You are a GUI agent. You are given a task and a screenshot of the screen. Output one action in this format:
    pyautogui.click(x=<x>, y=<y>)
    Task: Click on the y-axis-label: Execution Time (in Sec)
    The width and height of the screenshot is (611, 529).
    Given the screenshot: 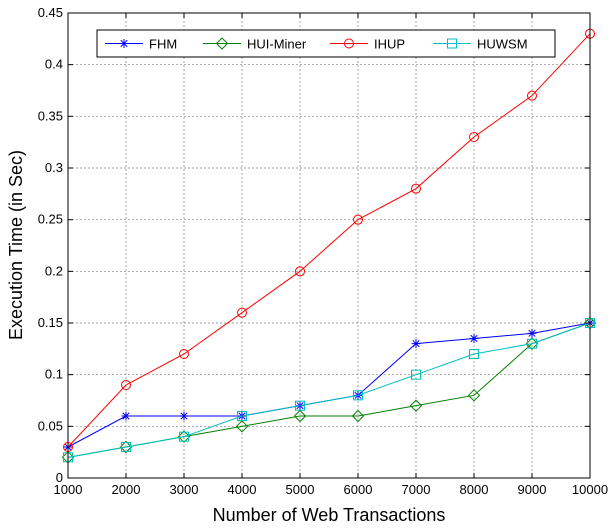 What is the action you would take?
    pyautogui.click(x=16, y=245)
    